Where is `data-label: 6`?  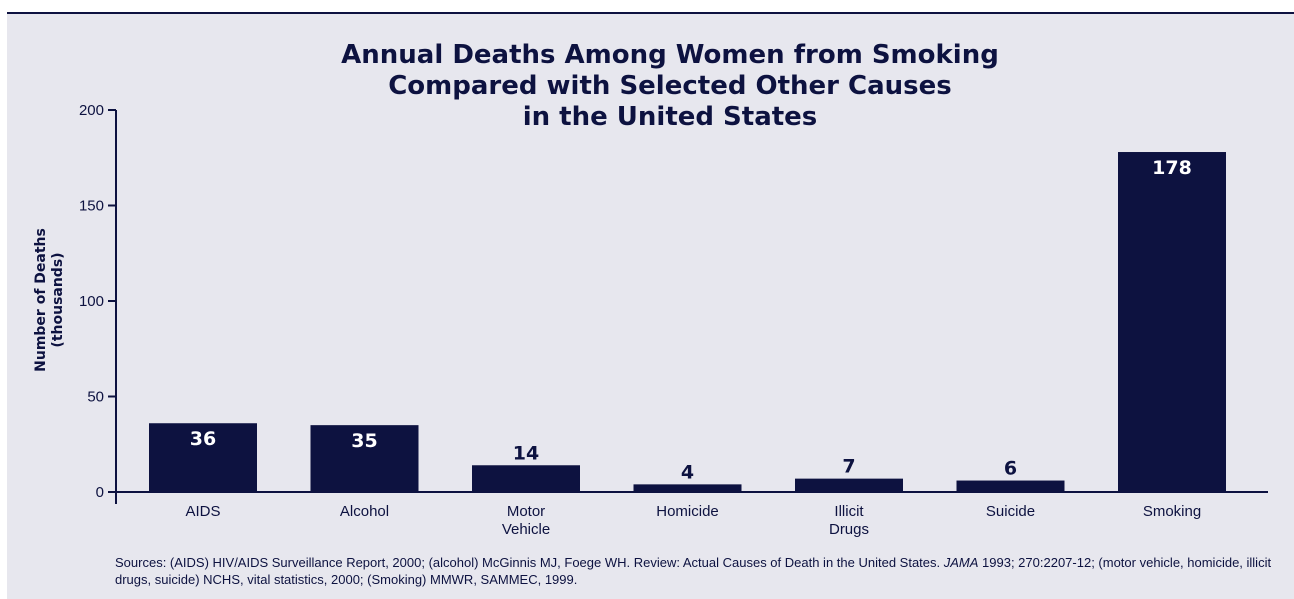 data-label: 6 is located at coordinates (1010, 469).